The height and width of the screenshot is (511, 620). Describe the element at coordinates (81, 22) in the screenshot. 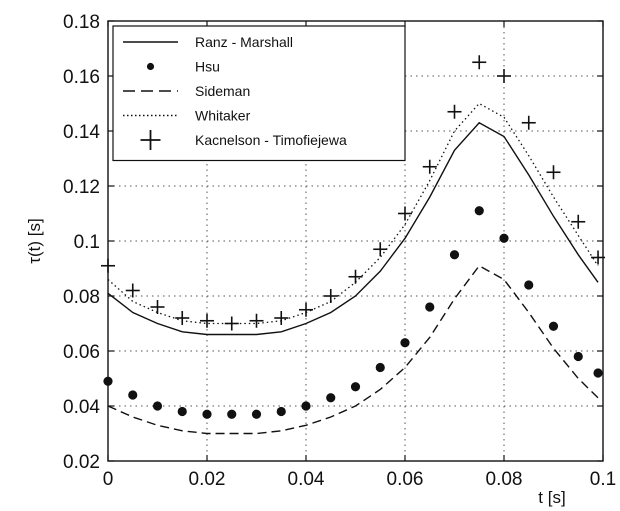

I see `y-tick-label: 0.18` at that location.